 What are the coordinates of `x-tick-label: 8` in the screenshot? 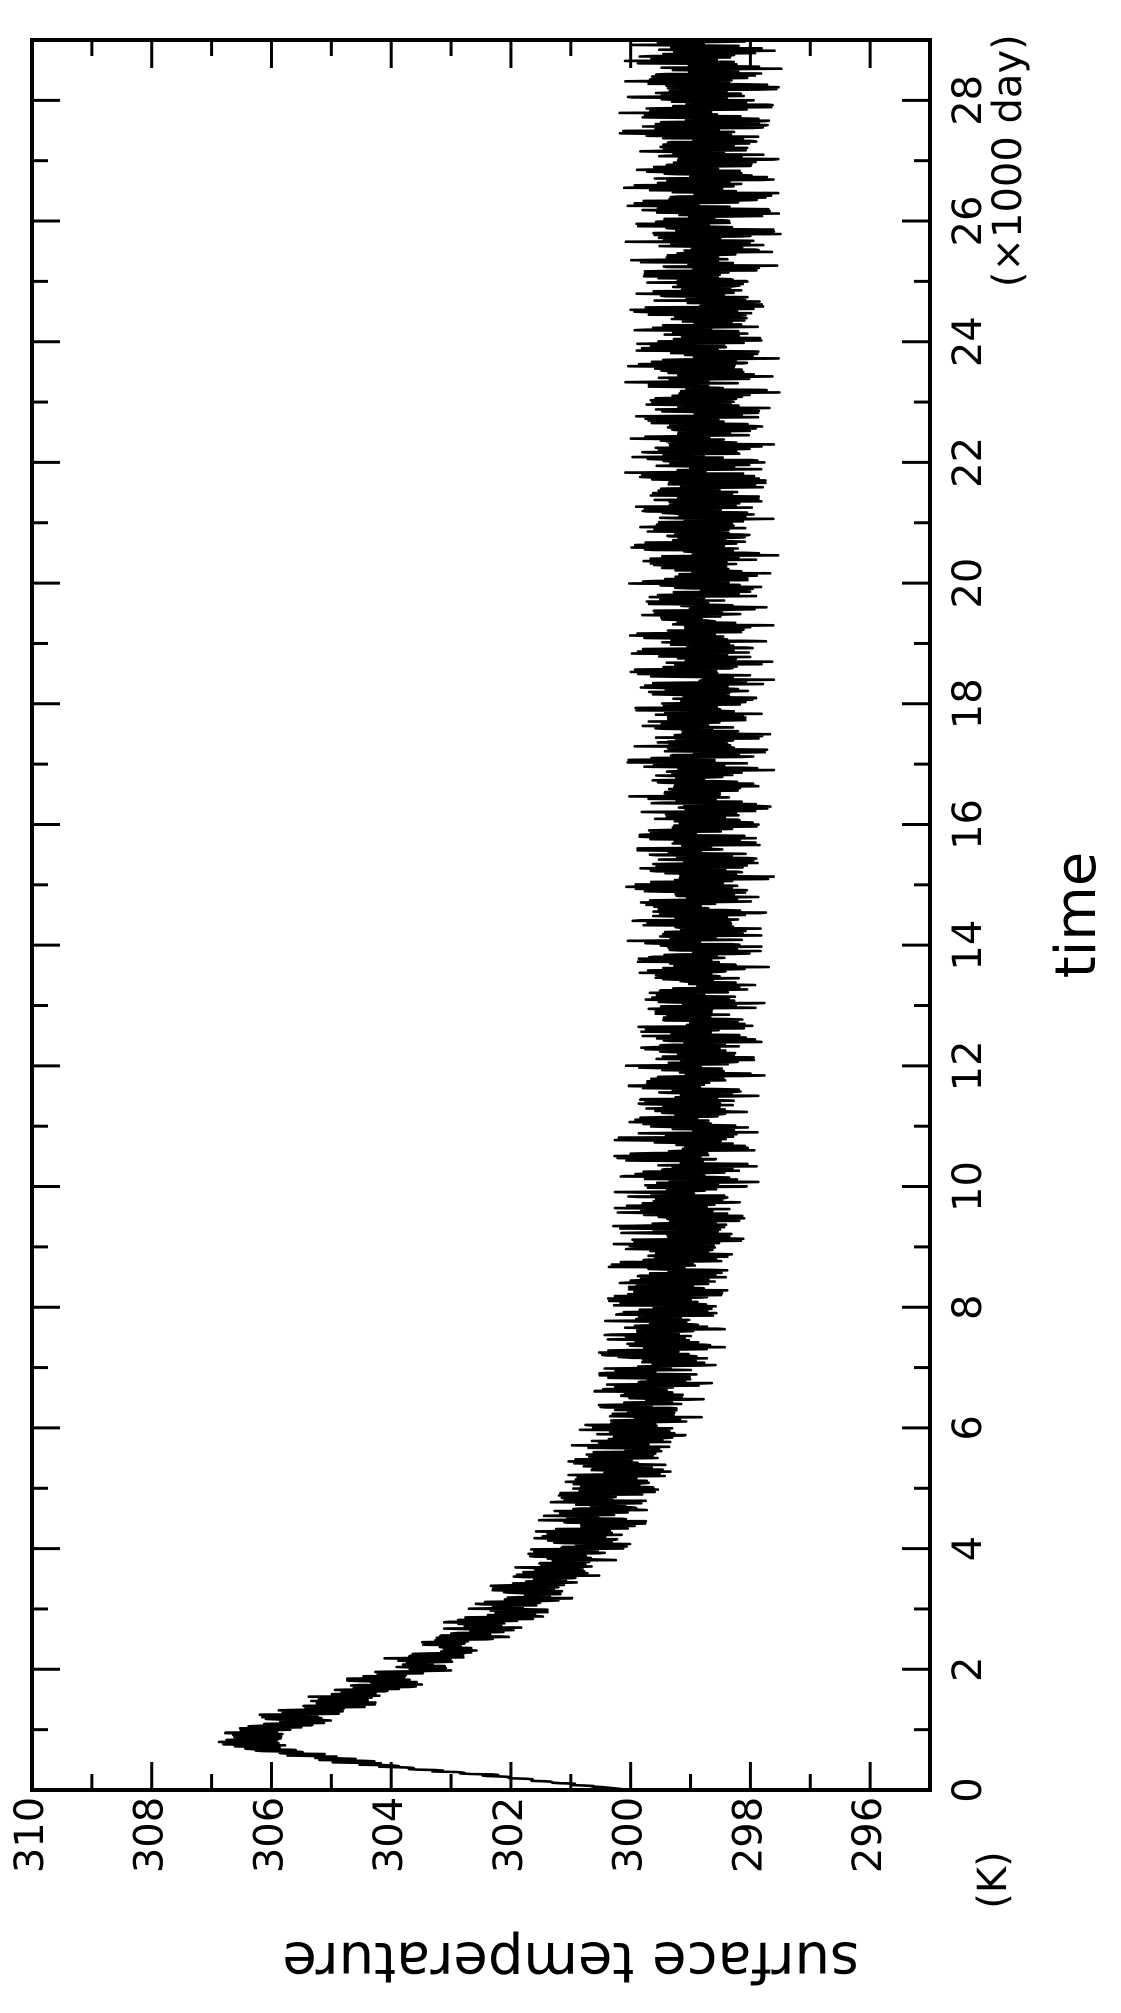 It's located at (968, 1307).